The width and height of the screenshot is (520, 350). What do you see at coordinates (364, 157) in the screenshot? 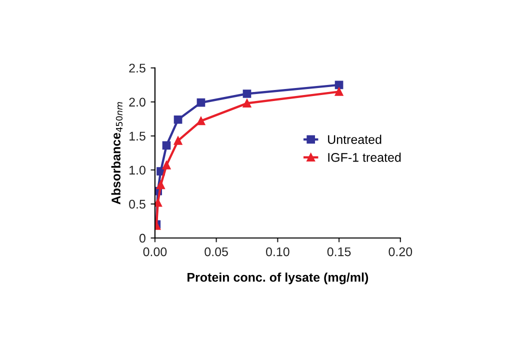
I see `legend-label: IGF-1 treated` at bounding box center [364, 157].